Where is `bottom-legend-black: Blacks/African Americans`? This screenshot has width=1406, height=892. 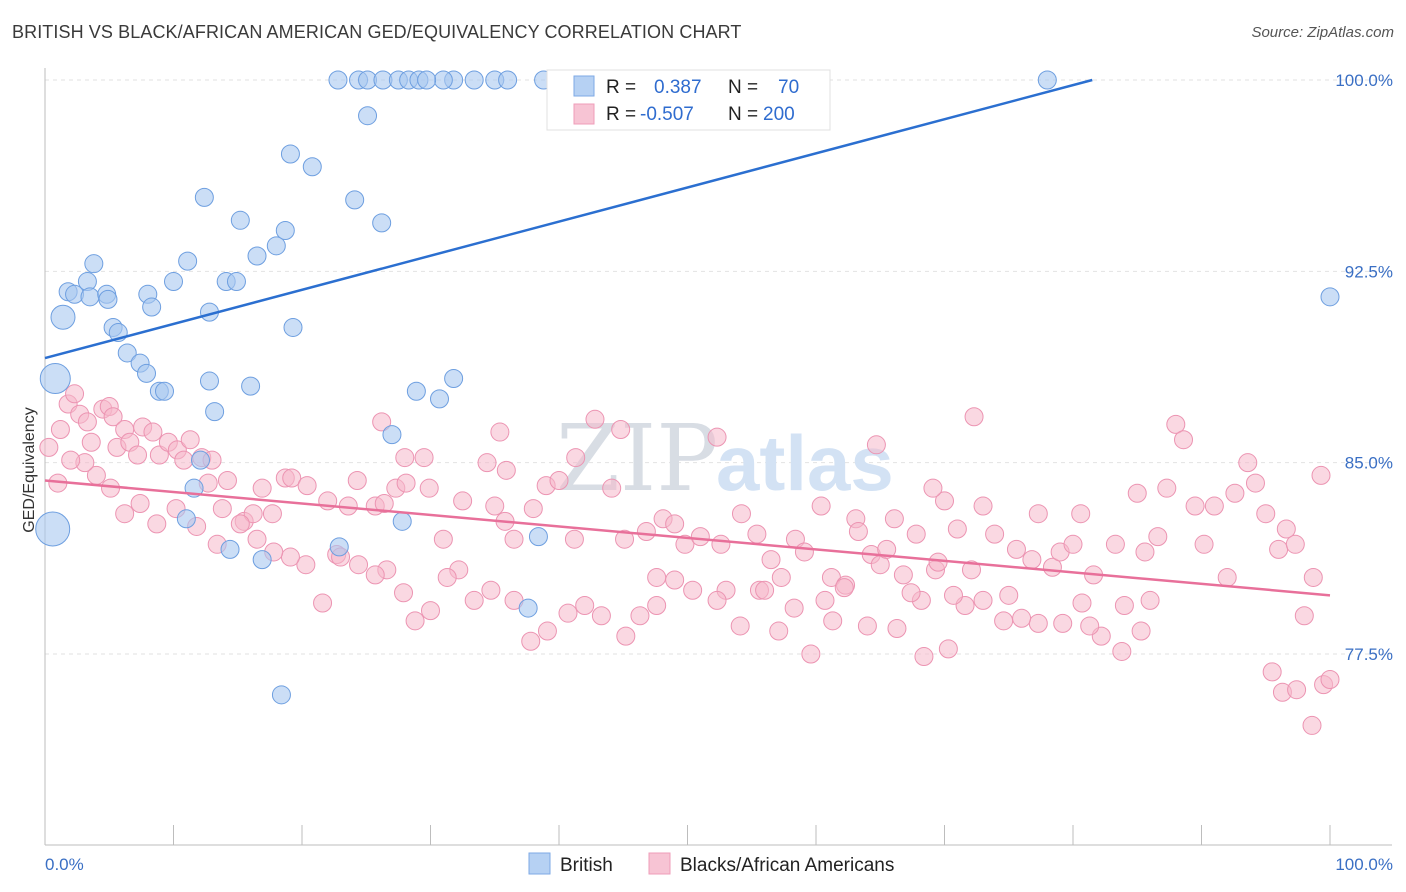
bottom-legend-black: Blacks/African Americans is located at coordinates (787, 865).